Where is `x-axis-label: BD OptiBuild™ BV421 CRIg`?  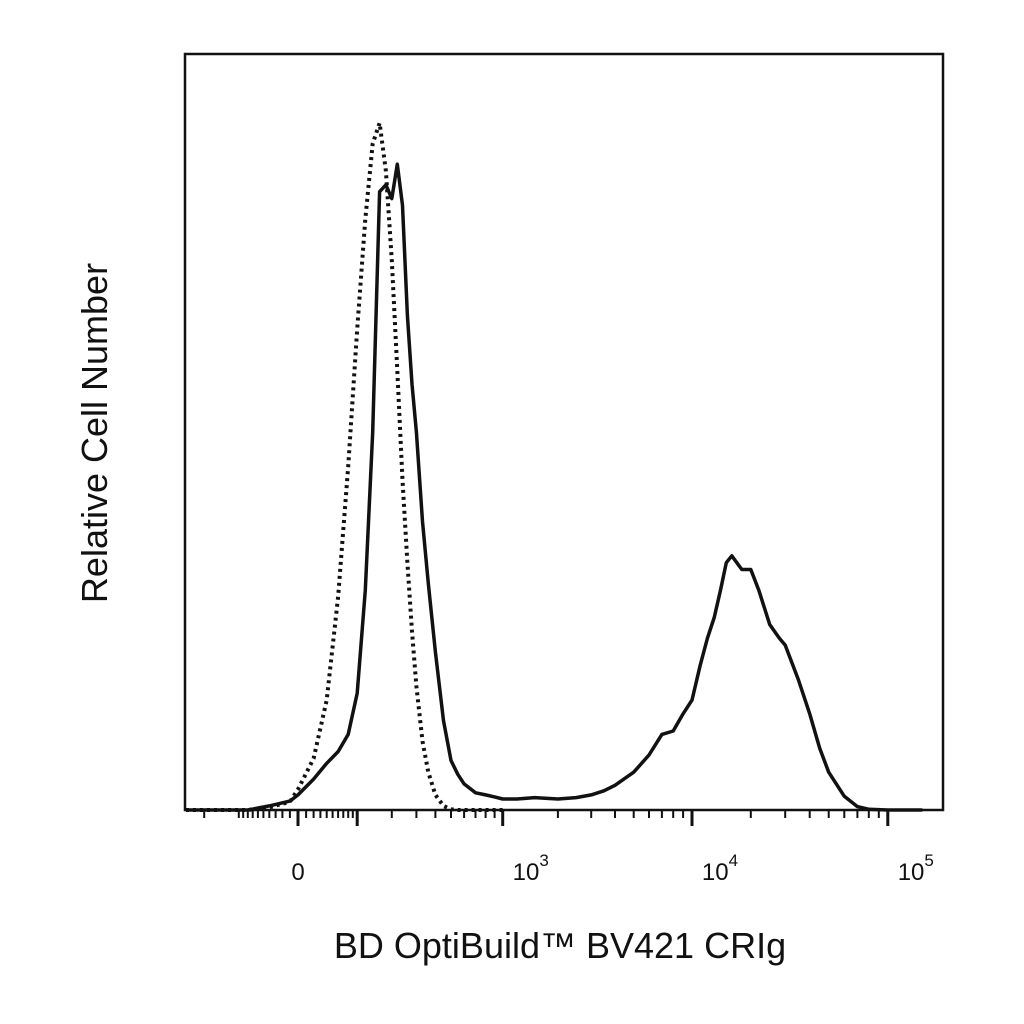
x-axis-label: BD OptiBuild™ BV421 CRIg is located at coordinates (560, 945).